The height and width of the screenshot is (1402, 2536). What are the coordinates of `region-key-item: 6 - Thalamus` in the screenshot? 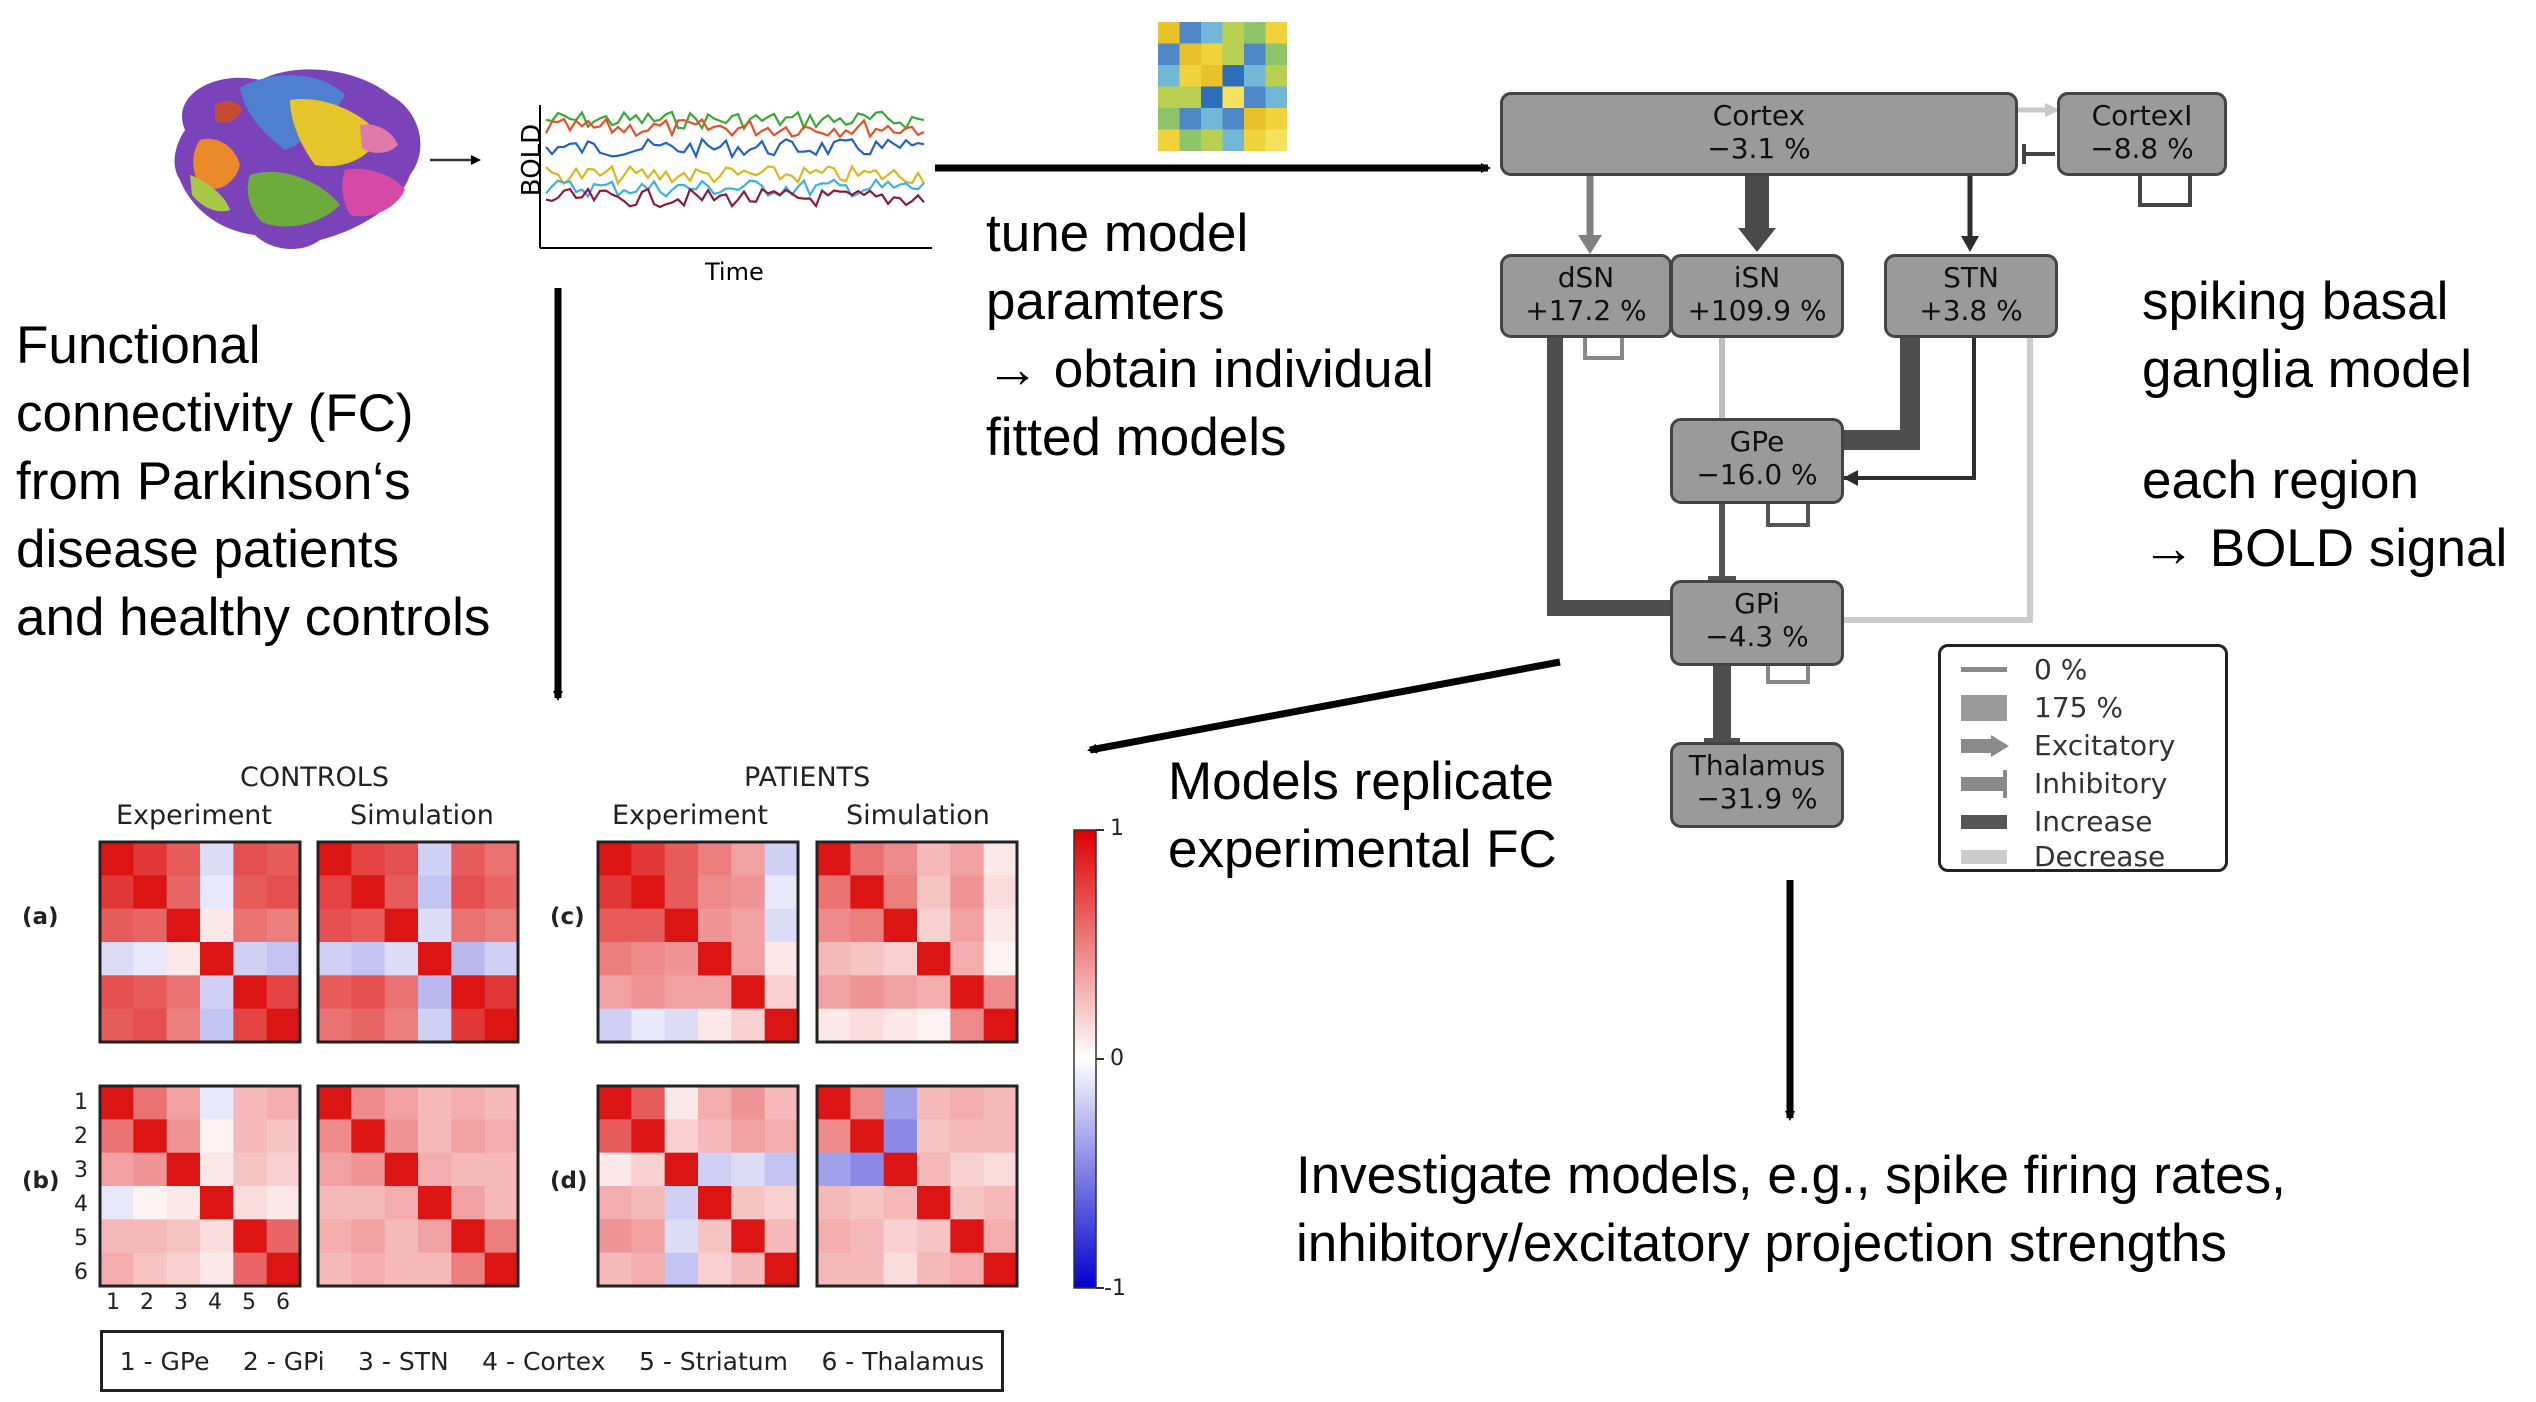 It's located at (903, 1361).